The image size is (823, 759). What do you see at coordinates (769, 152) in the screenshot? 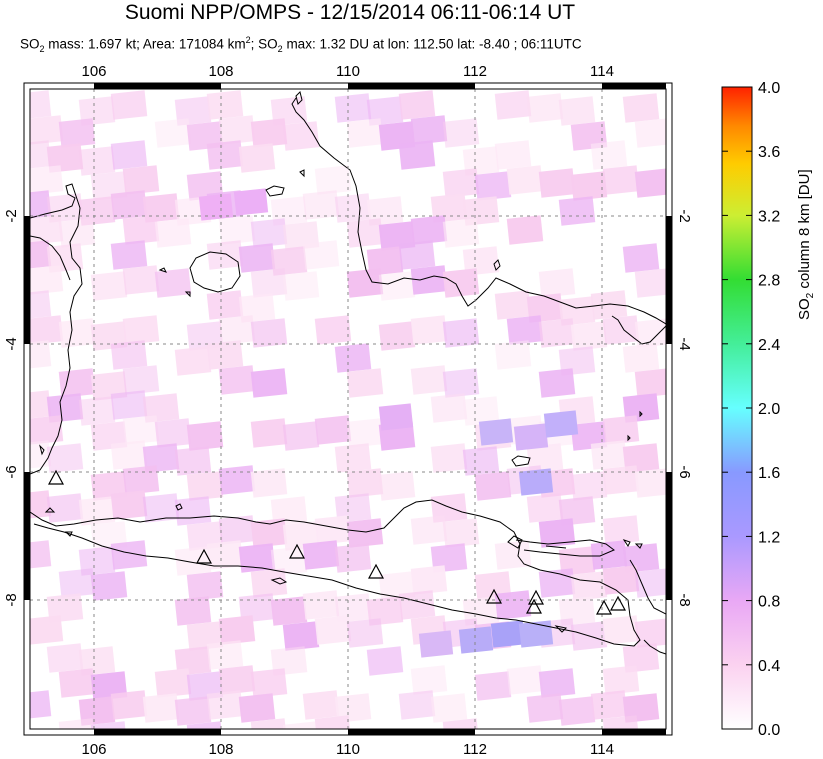
I see `colorbar-label: 3.6` at bounding box center [769, 152].